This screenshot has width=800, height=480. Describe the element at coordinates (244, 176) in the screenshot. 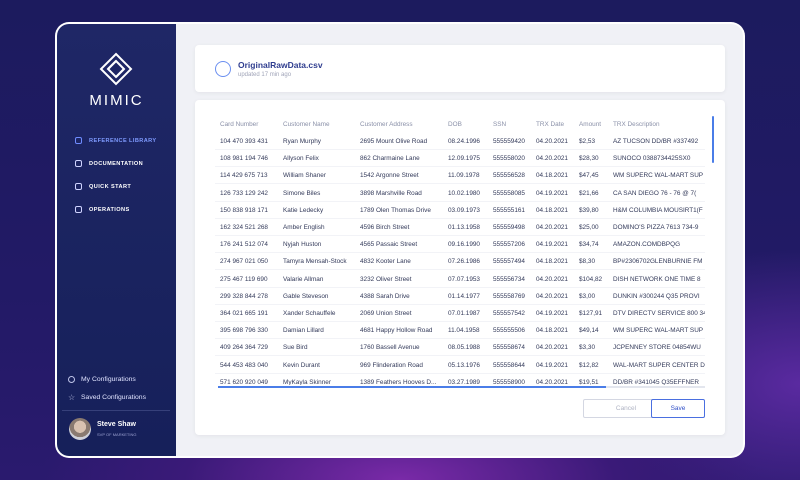

I see `table-cell: 114 429 675 713` at that location.